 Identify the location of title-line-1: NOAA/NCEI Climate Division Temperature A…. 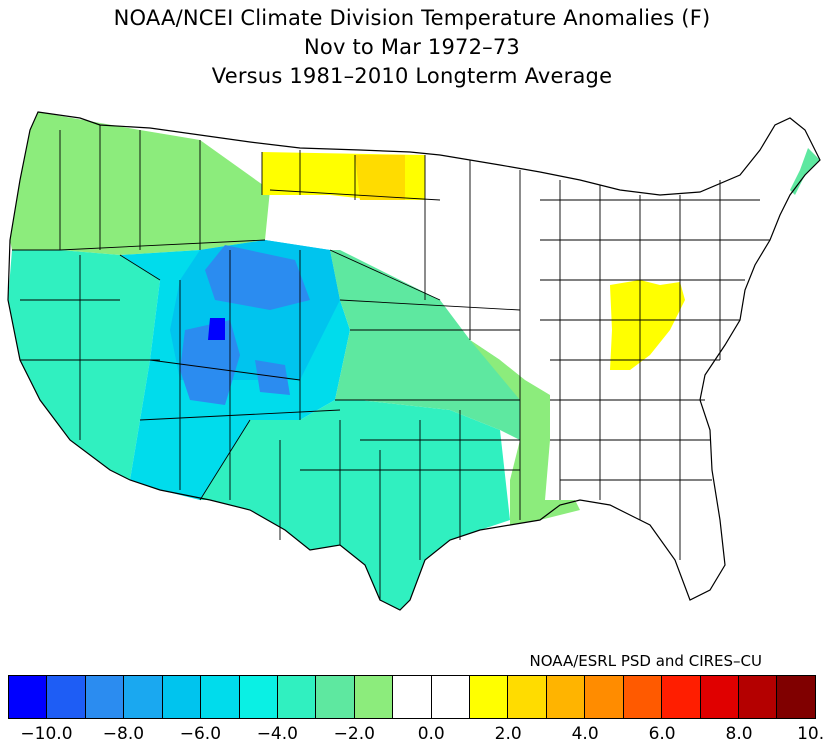
(412, 18).